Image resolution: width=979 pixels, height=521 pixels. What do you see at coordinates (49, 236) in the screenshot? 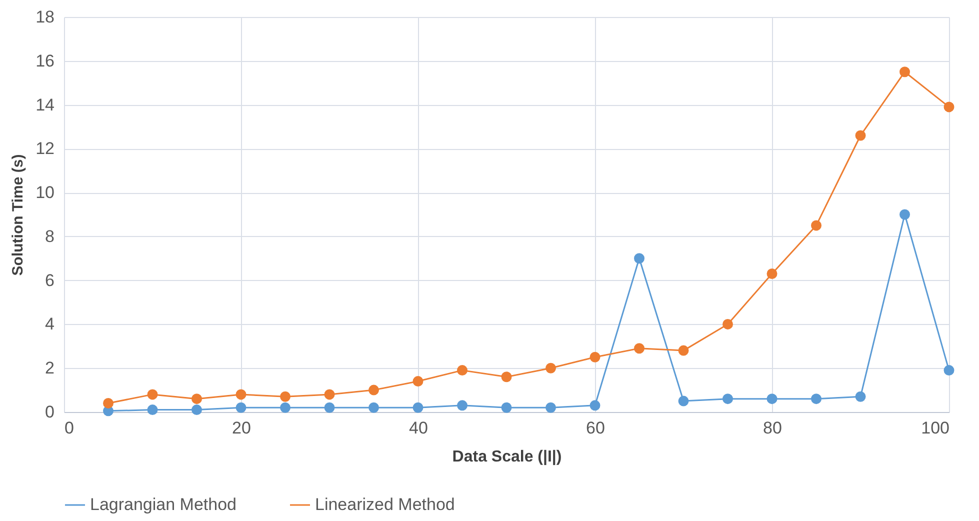
I see `y-tick-label: 8` at bounding box center [49, 236].